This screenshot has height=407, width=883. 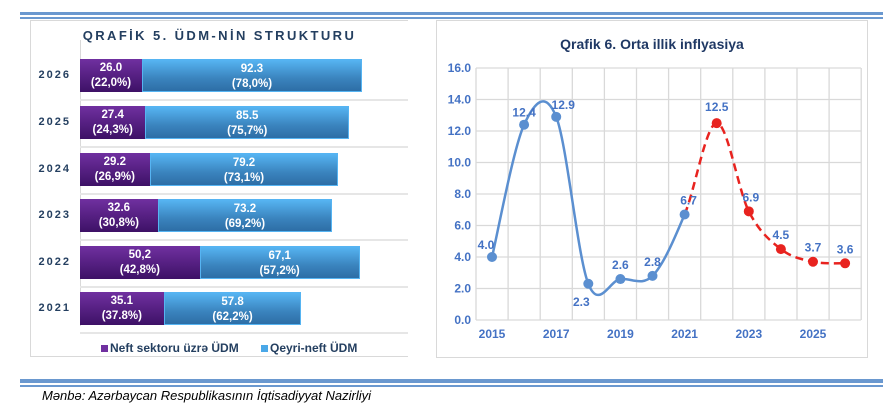 I want to click on data-point-2019, so click(x=620, y=279).